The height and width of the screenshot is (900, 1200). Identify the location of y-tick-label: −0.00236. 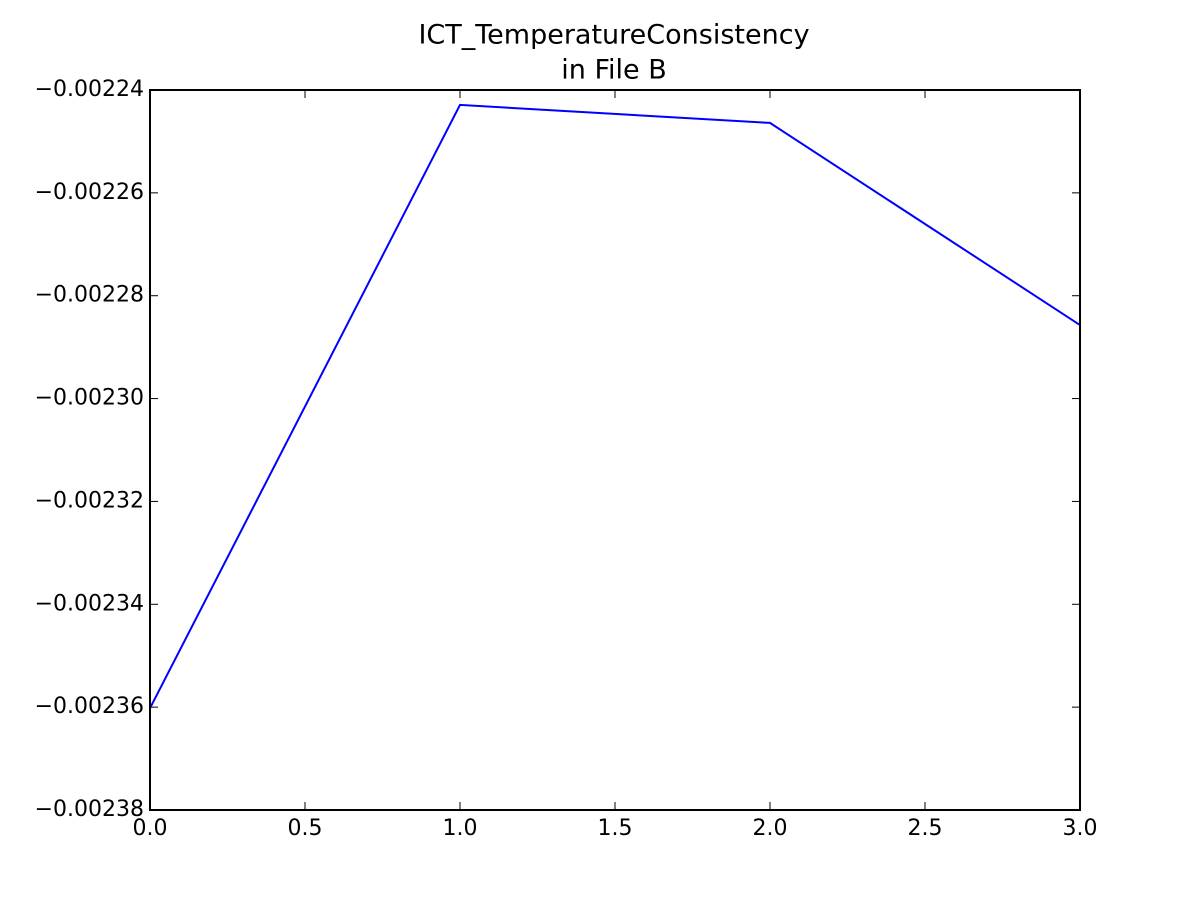
(89, 706).